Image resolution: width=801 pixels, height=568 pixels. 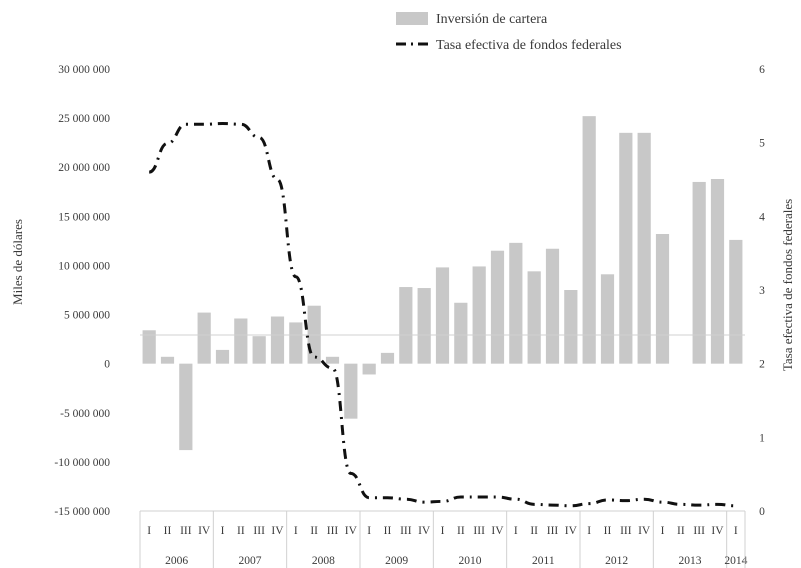 I want to click on y-left-tick-label: -10 000 000, so click(x=82, y=463).